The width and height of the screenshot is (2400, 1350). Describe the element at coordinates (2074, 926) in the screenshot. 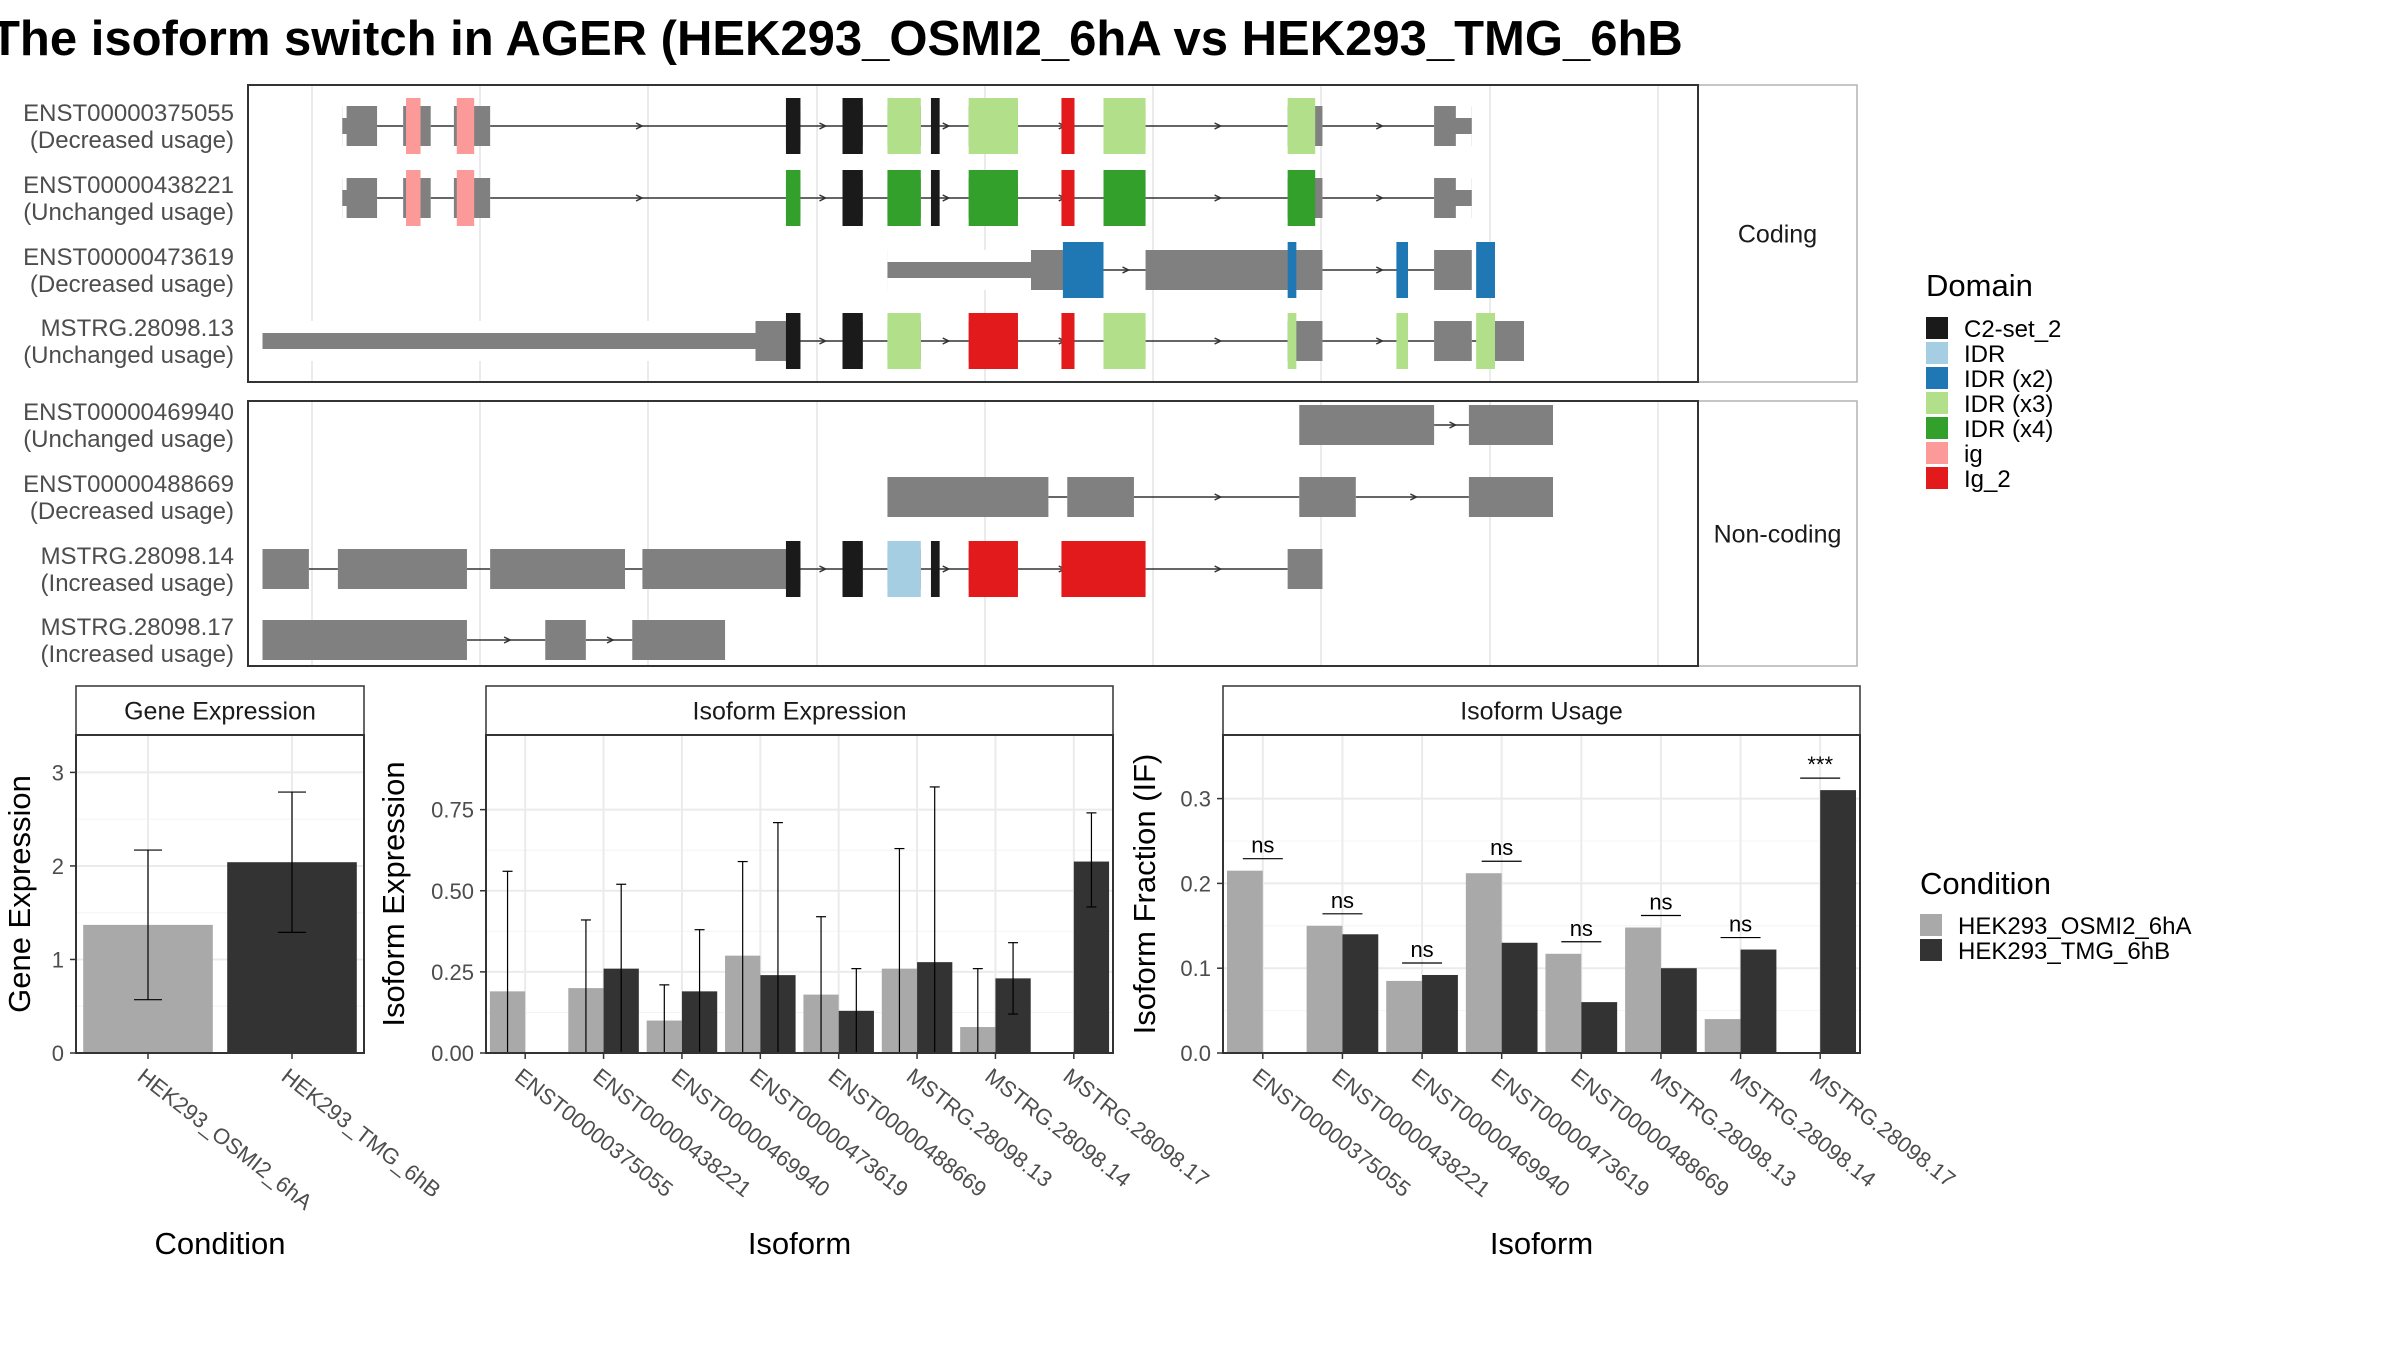

I see `condition-legend-label: HEK293_OSMI2_6hA` at that location.